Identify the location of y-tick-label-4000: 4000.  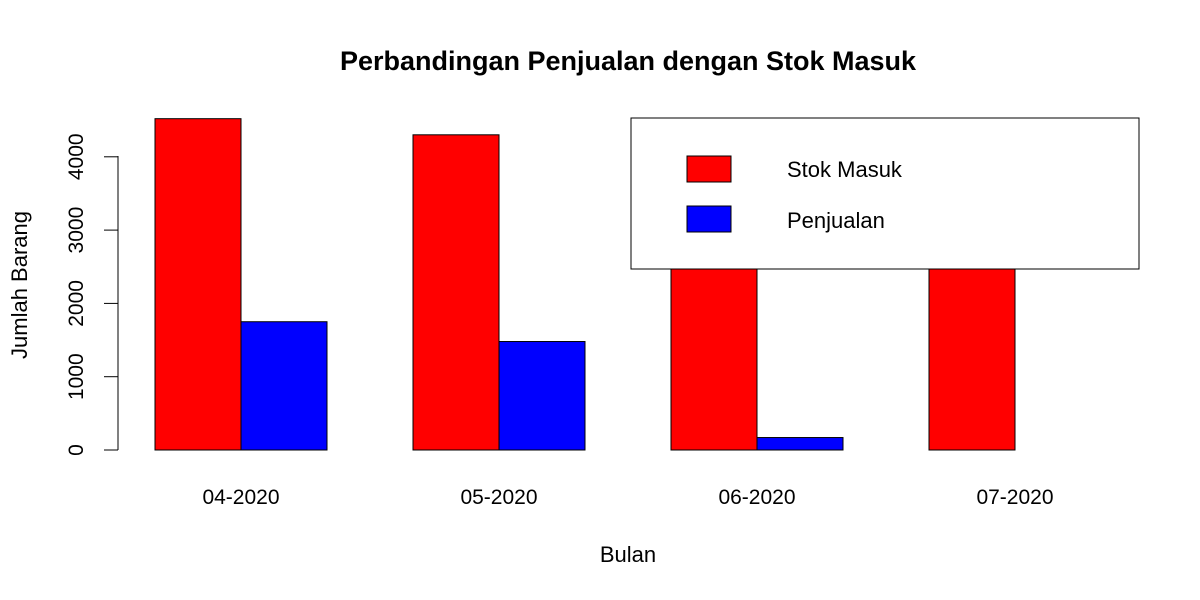
(76, 156).